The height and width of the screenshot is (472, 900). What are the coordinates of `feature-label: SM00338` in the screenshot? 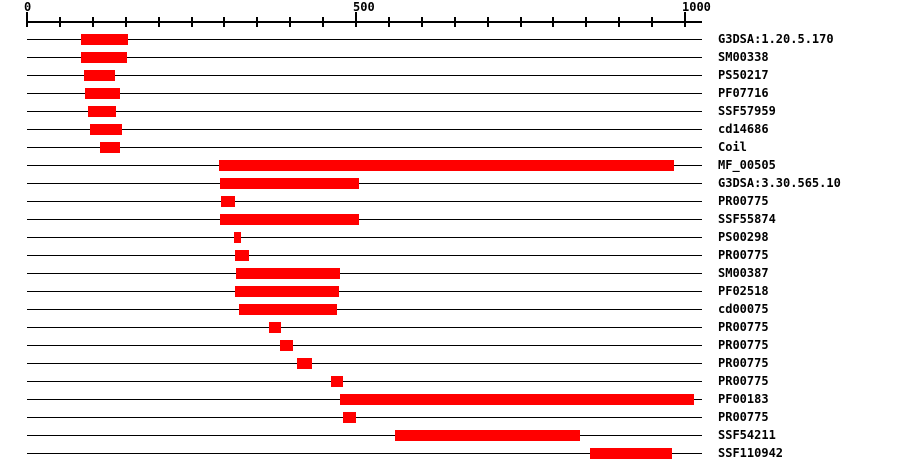 It's located at (743, 57).